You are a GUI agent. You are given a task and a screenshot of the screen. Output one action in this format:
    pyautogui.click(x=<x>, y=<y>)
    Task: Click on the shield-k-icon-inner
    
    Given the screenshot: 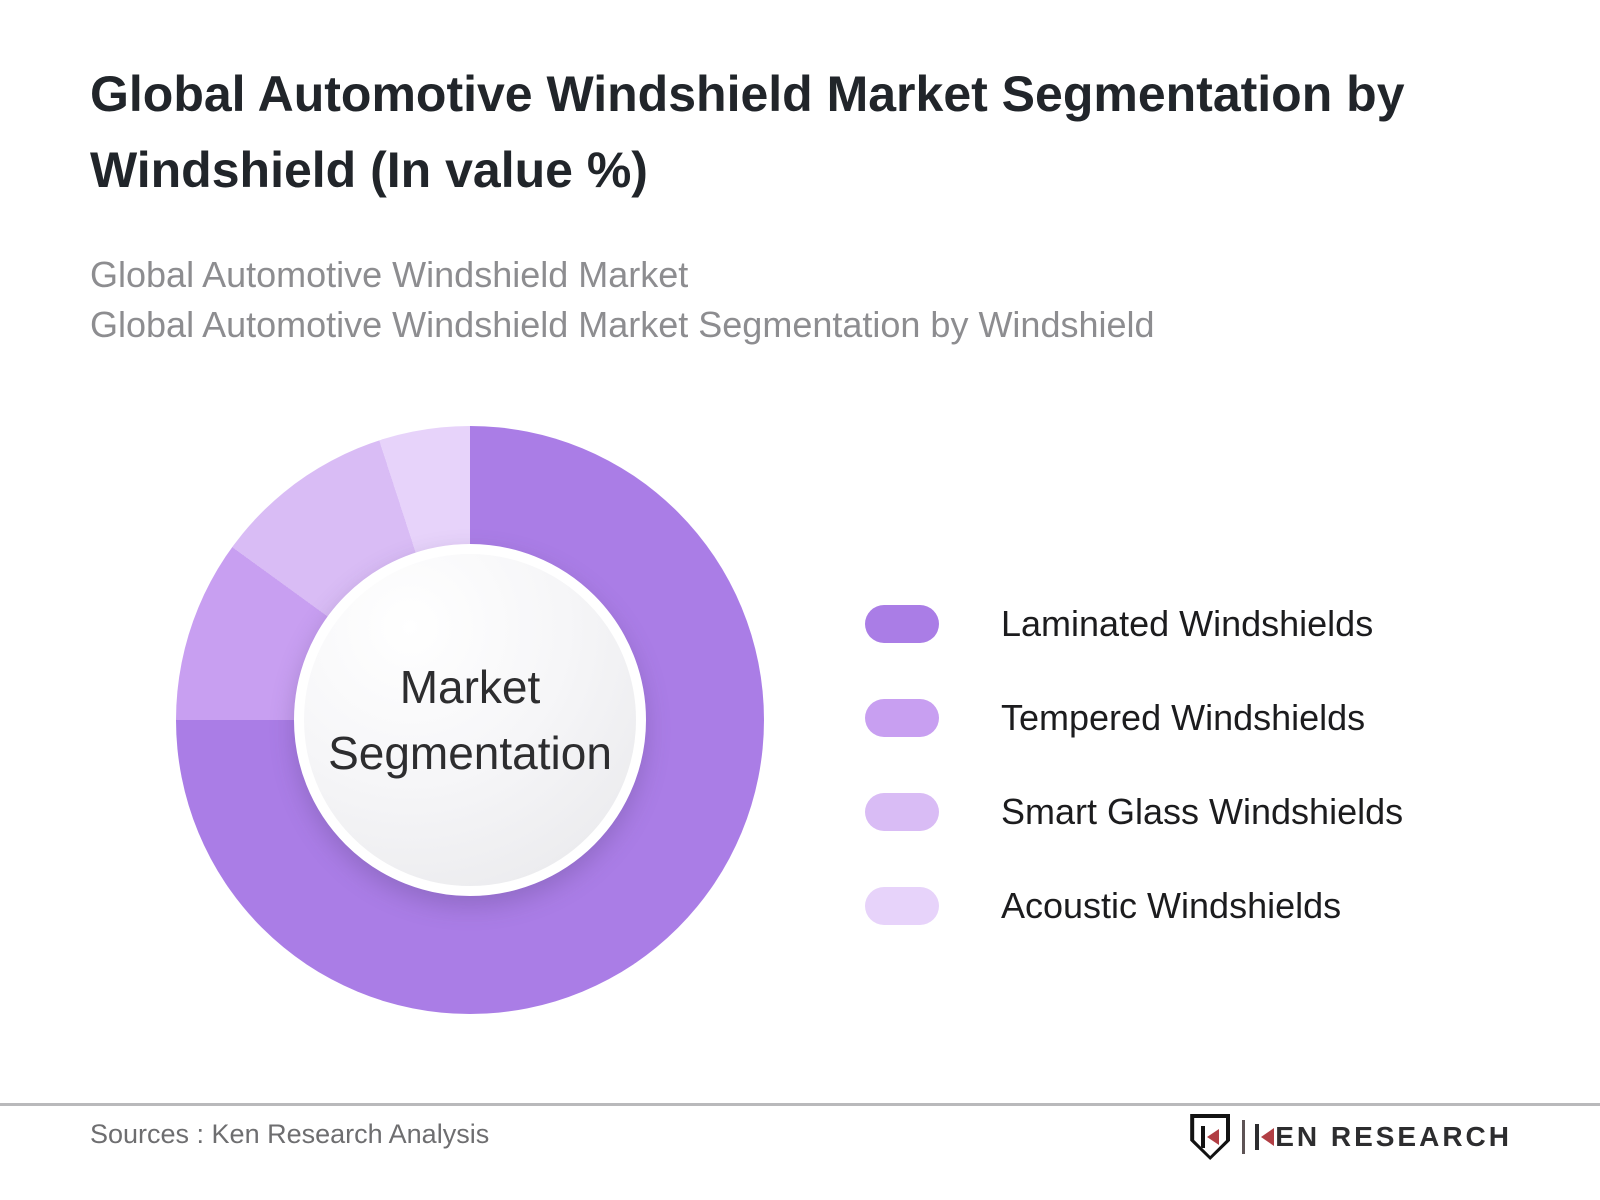 What is the action you would take?
    pyautogui.click(x=1210, y=1137)
    